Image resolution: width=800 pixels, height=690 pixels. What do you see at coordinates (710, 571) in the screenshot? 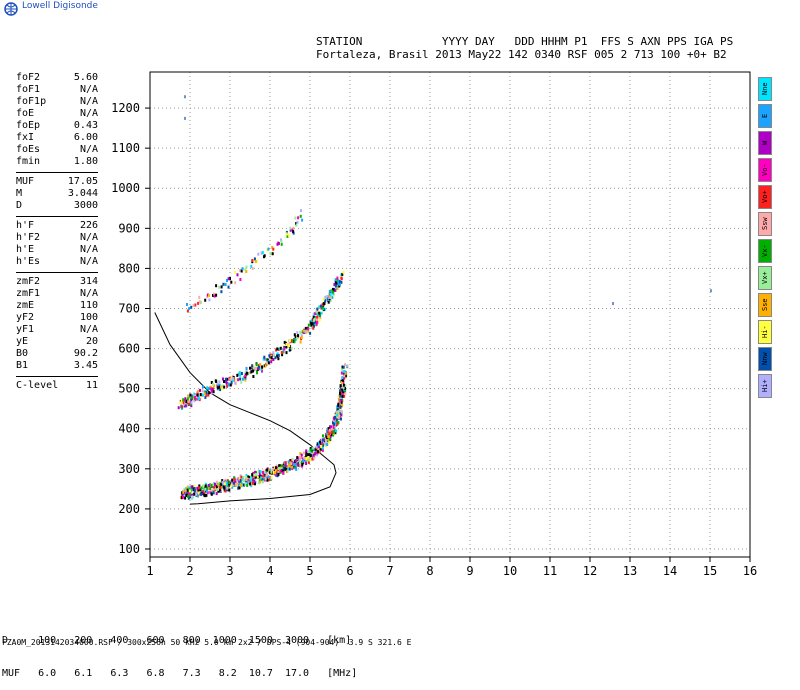
I see `x-tick-label: 15` at bounding box center [710, 571].